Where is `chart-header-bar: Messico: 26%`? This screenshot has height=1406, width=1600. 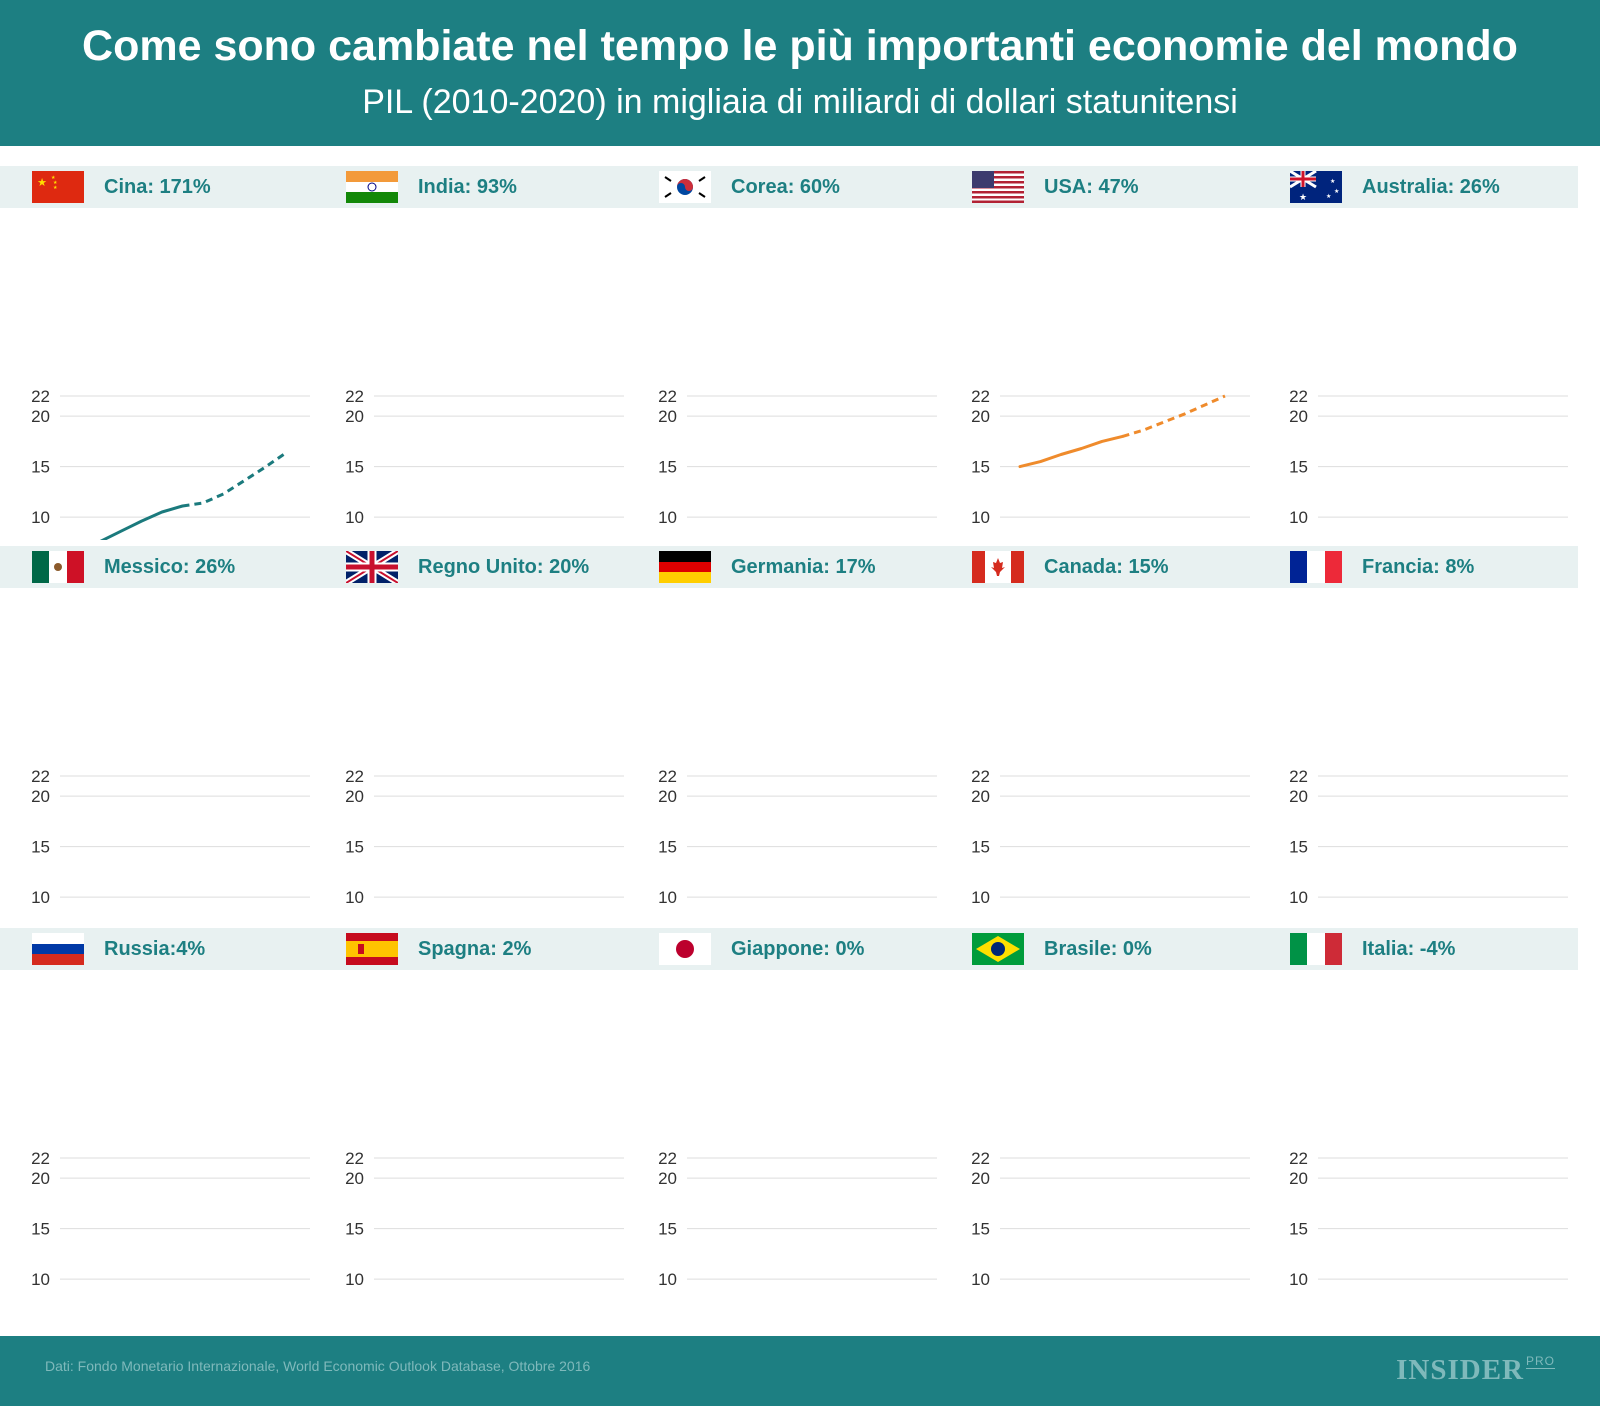 chart-header-bar: Messico: 26% is located at coordinates (160, 567).